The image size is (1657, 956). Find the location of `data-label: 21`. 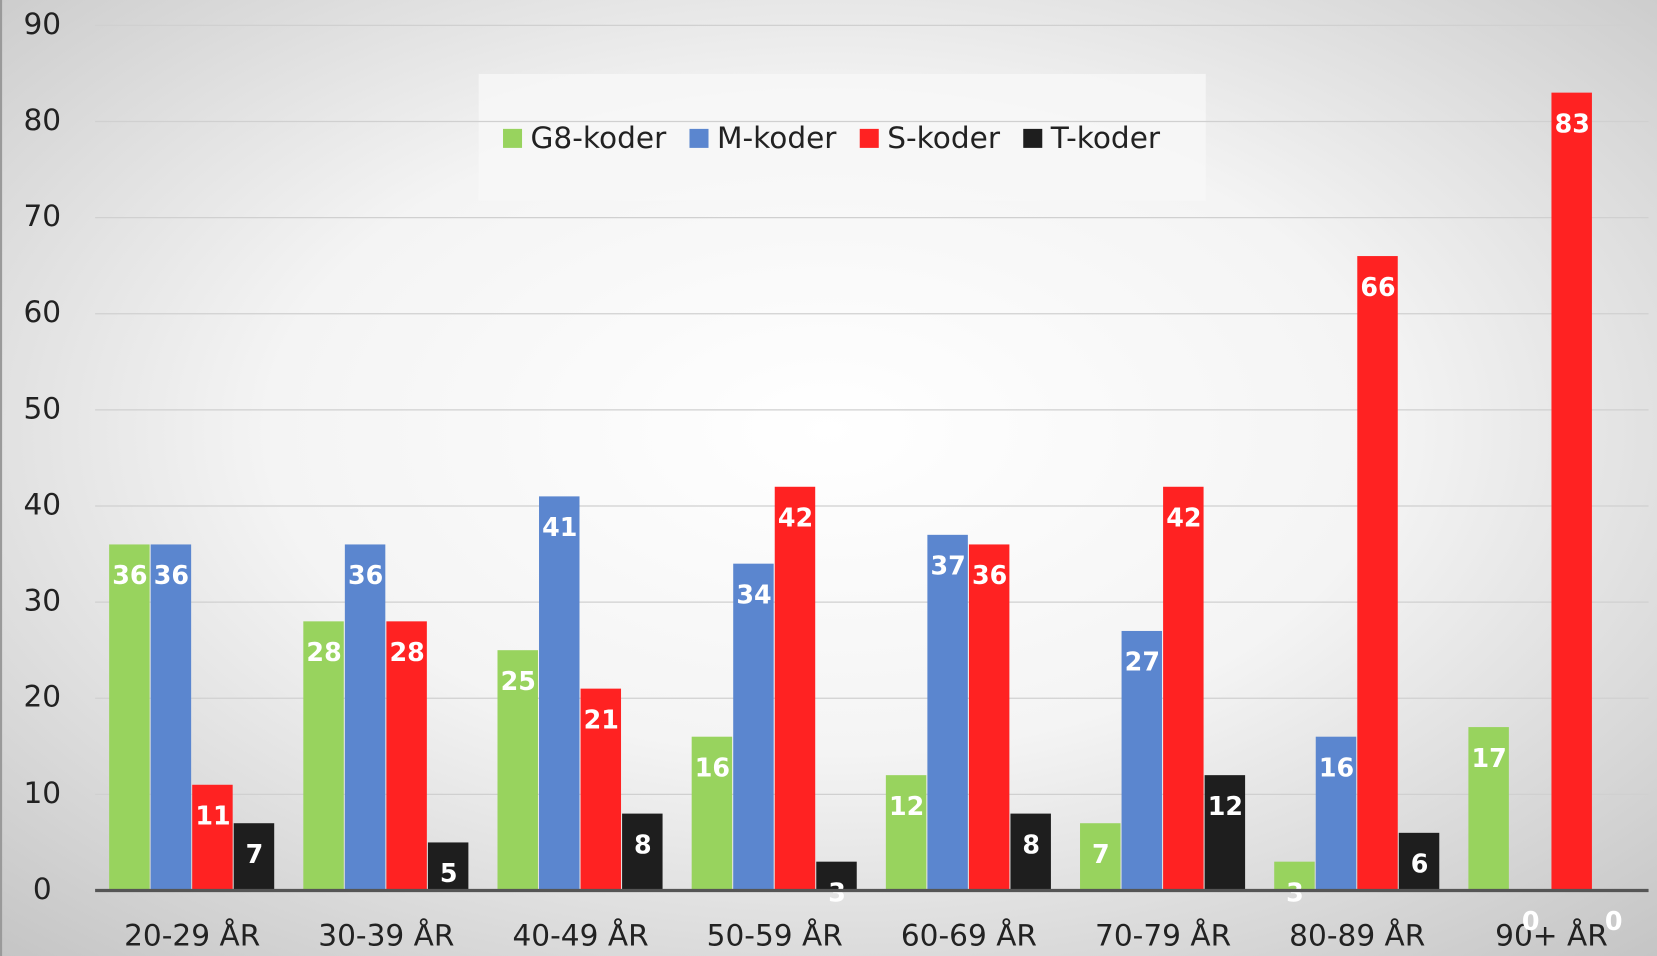

data-label: 21 is located at coordinates (601, 719).